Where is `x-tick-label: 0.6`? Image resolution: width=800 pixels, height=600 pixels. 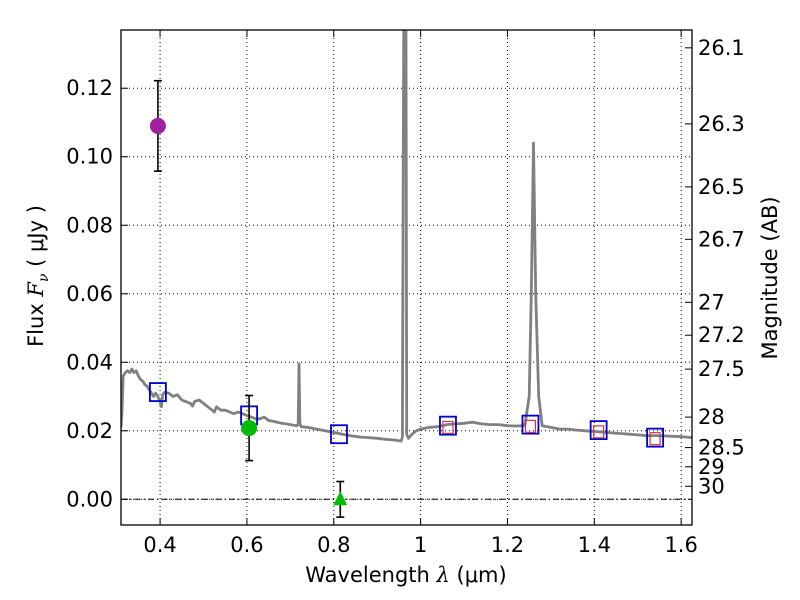
x-tick-label: 0.6 is located at coordinates (246, 545).